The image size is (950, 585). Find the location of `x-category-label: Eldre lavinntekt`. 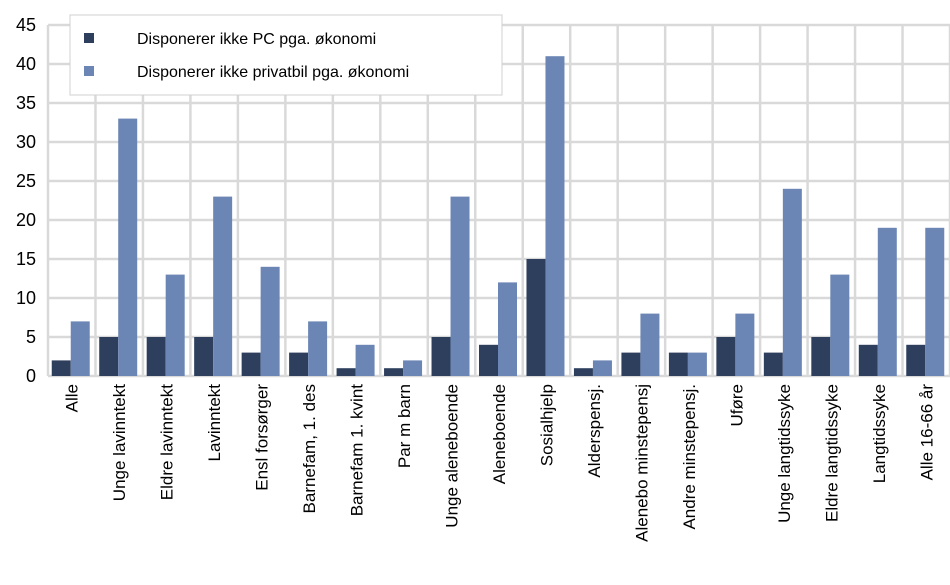

x-category-label: Eldre lavinntekt is located at coordinates (167, 442).